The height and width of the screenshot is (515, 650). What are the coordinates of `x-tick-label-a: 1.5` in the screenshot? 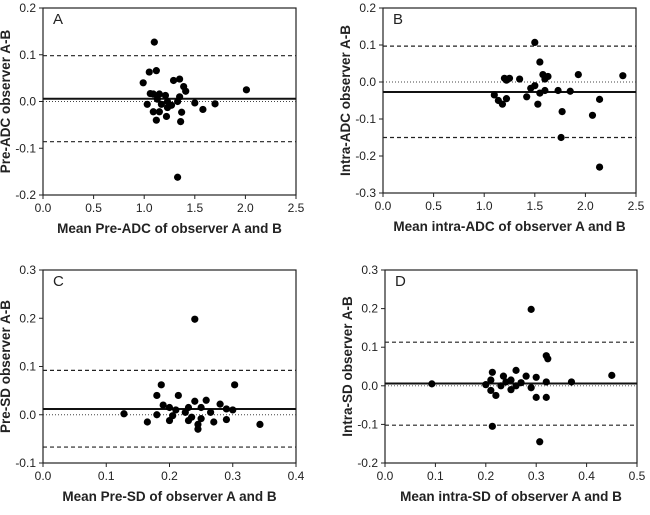 It's located at (194, 208).